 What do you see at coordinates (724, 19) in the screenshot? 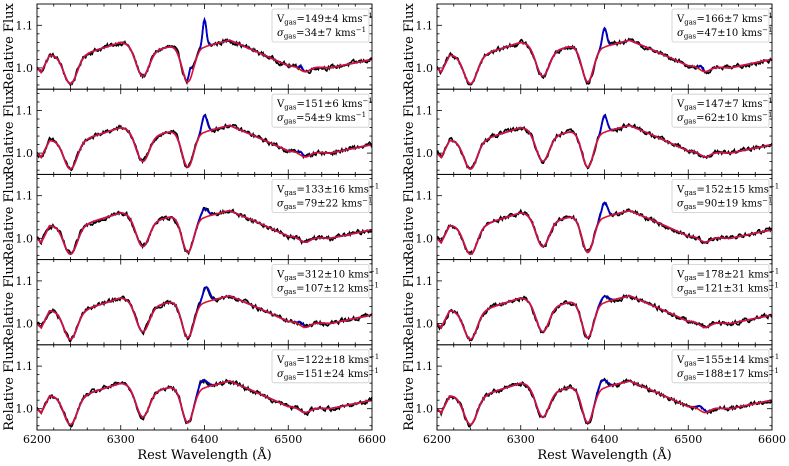
I see `gas-velocity-label: Vgas=166±7 kms−1` at bounding box center [724, 19].